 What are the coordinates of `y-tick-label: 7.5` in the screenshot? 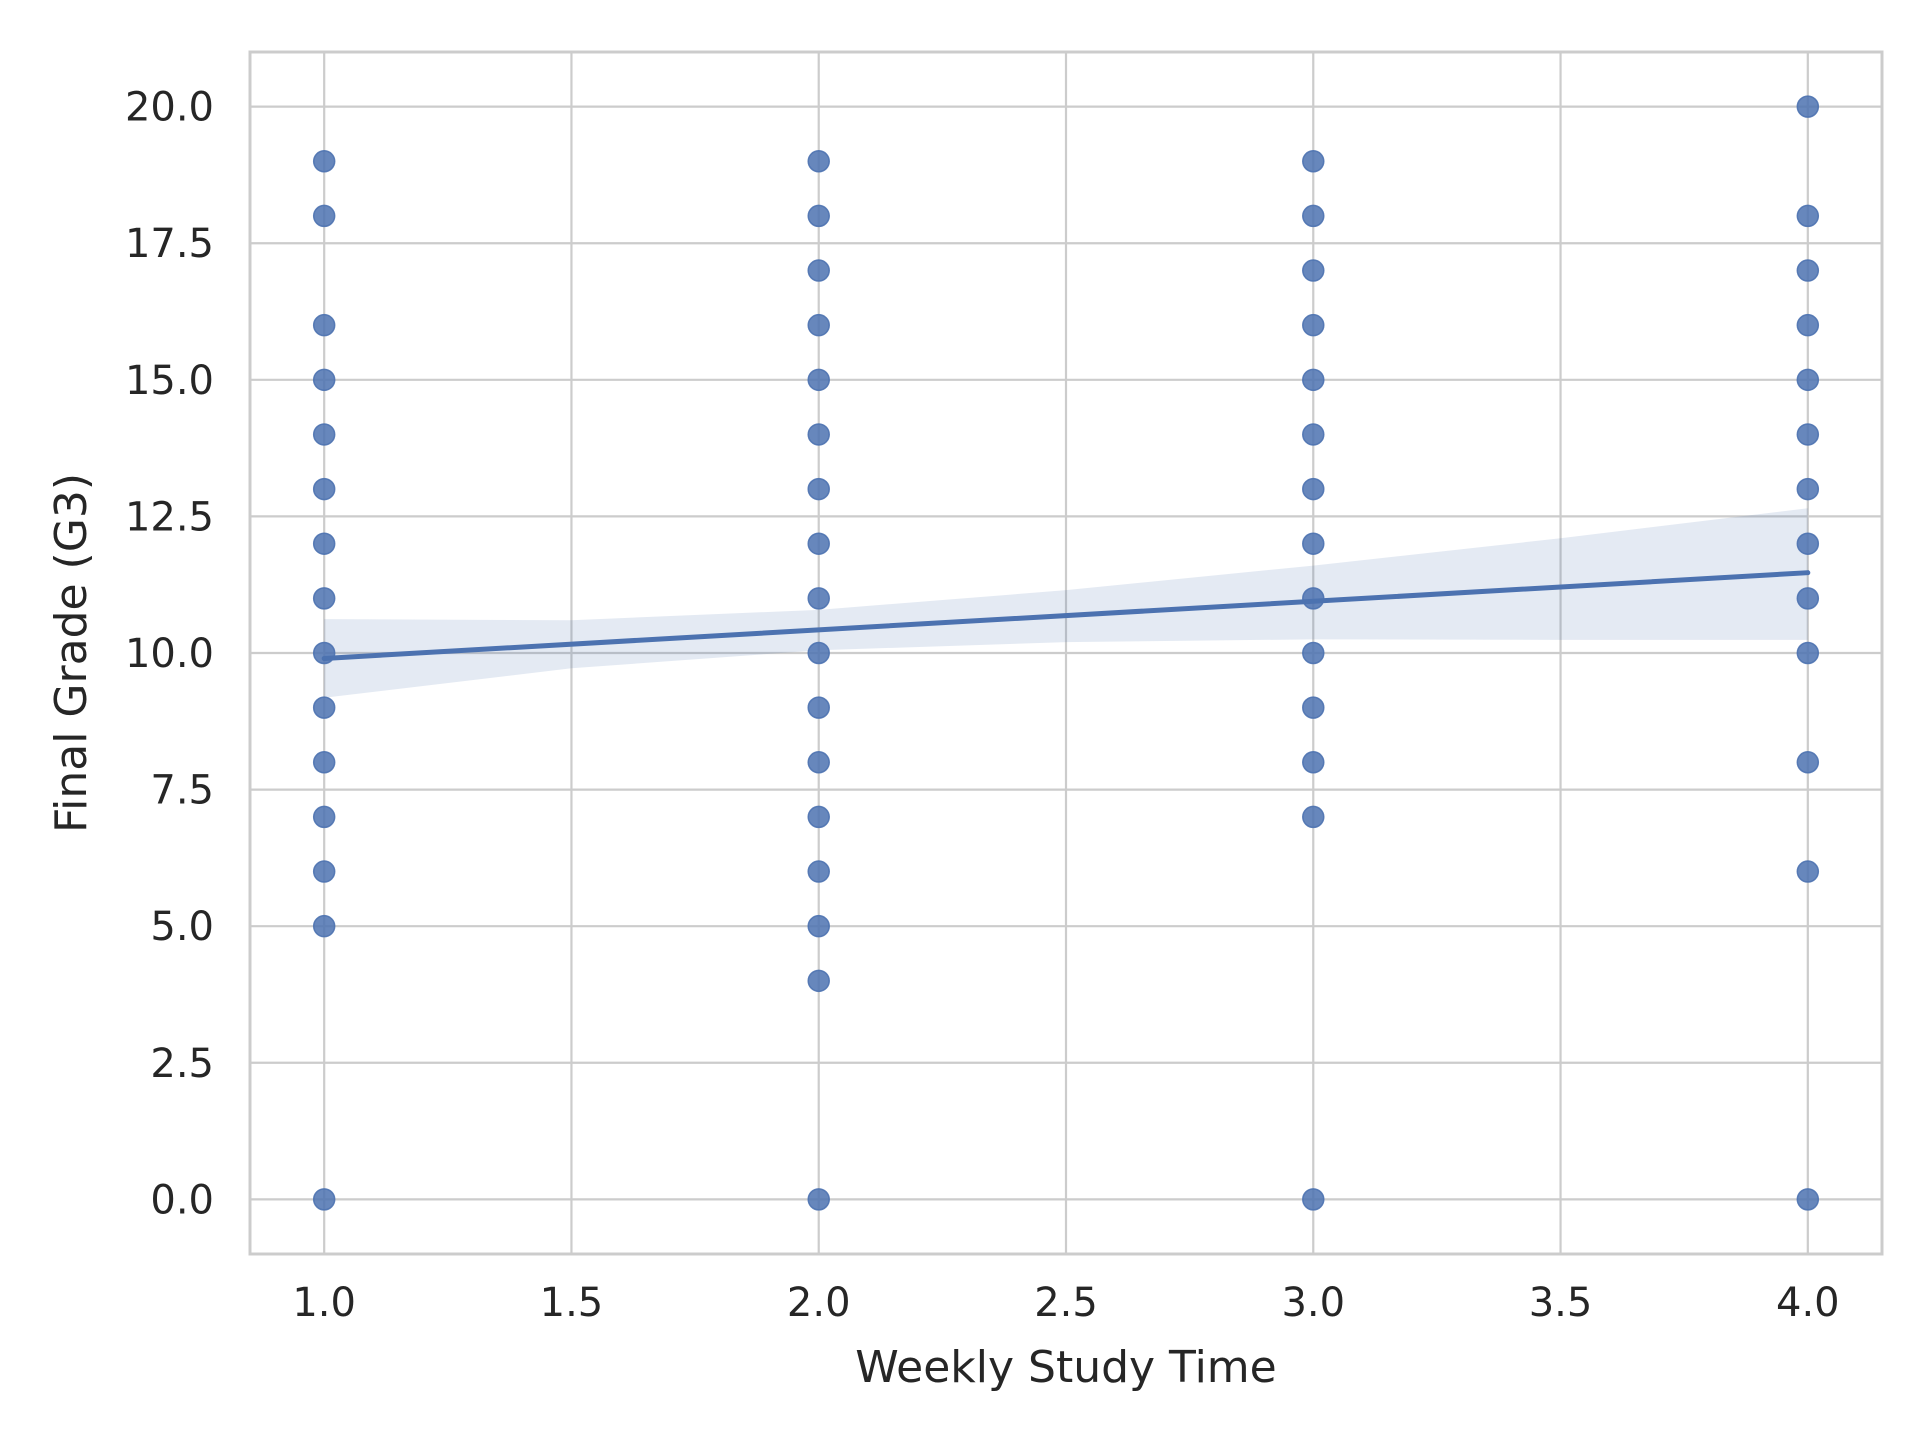 It's located at (182, 791).